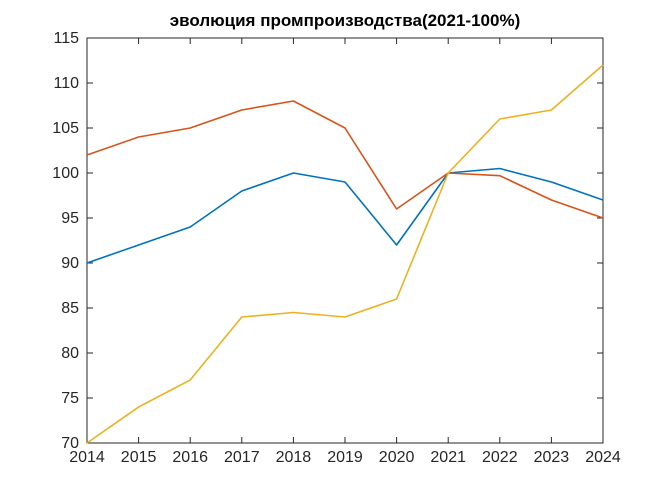  What do you see at coordinates (70, 443) in the screenshot?
I see `y-tick-label: 70` at bounding box center [70, 443].